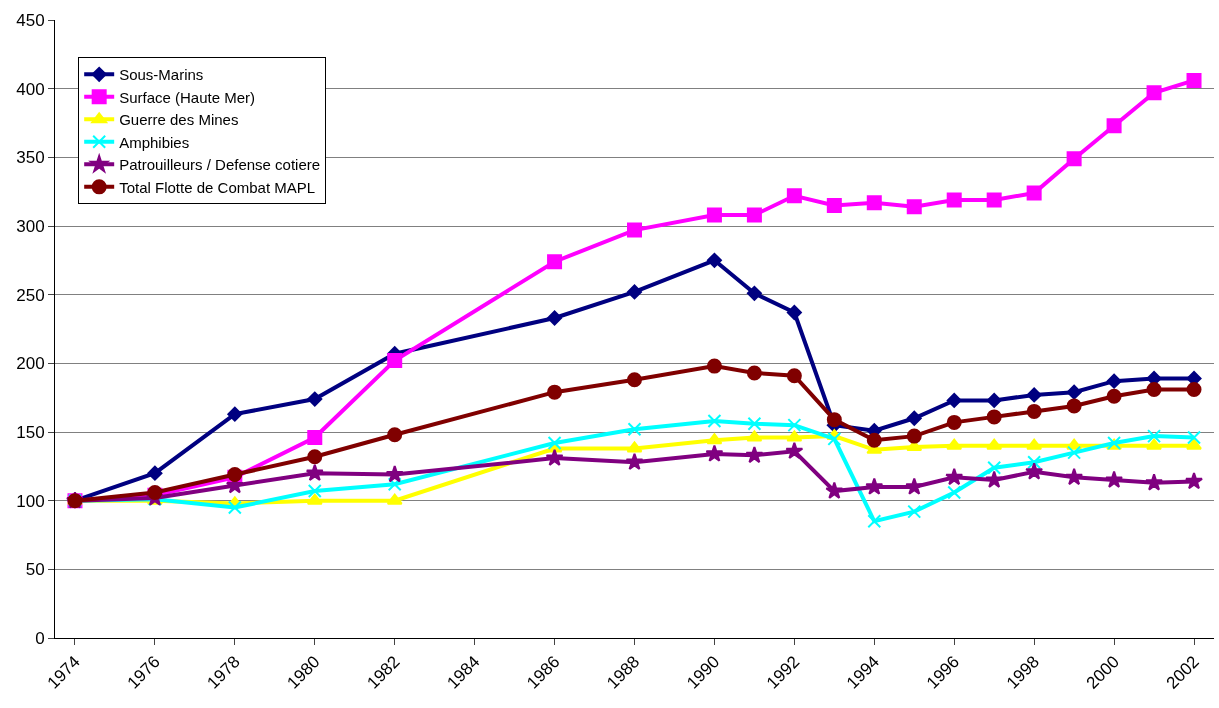 Image resolution: width=1219 pixels, height=708 pixels. What do you see at coordinates (30, 158) in the screenshot?
I see `y-tick-label: 350` at bounding box center [30, 158].